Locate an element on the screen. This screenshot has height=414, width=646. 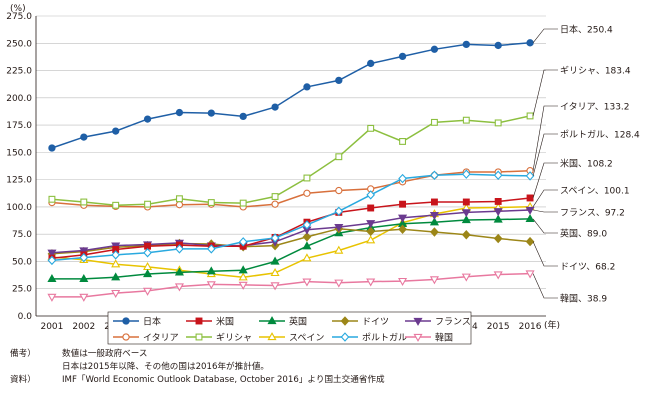
y-tick-label: 225.0 is located at coordinates (19, 72).